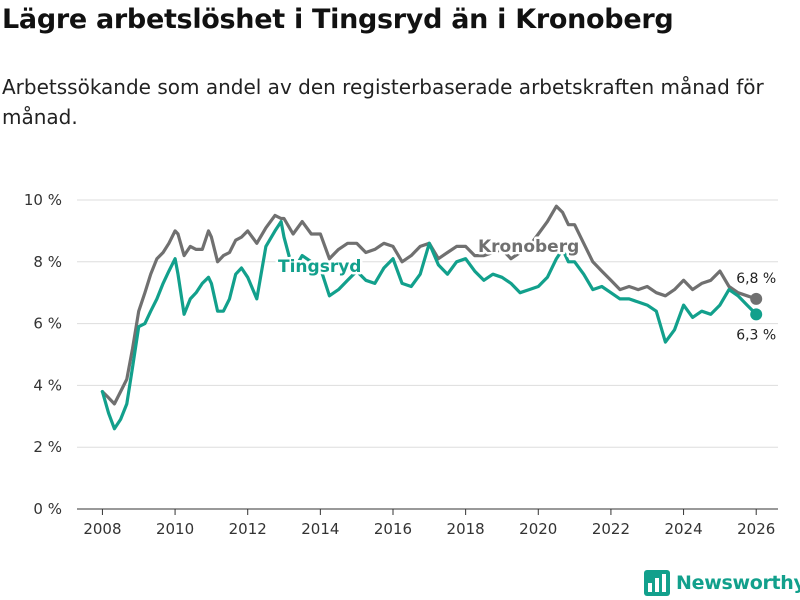 Image resolution: width=800 pixels, height=600 pixels. Describe the element at coordinates (538, 529) in the screenshot. I see `x-tick-label: 2020` at that location.